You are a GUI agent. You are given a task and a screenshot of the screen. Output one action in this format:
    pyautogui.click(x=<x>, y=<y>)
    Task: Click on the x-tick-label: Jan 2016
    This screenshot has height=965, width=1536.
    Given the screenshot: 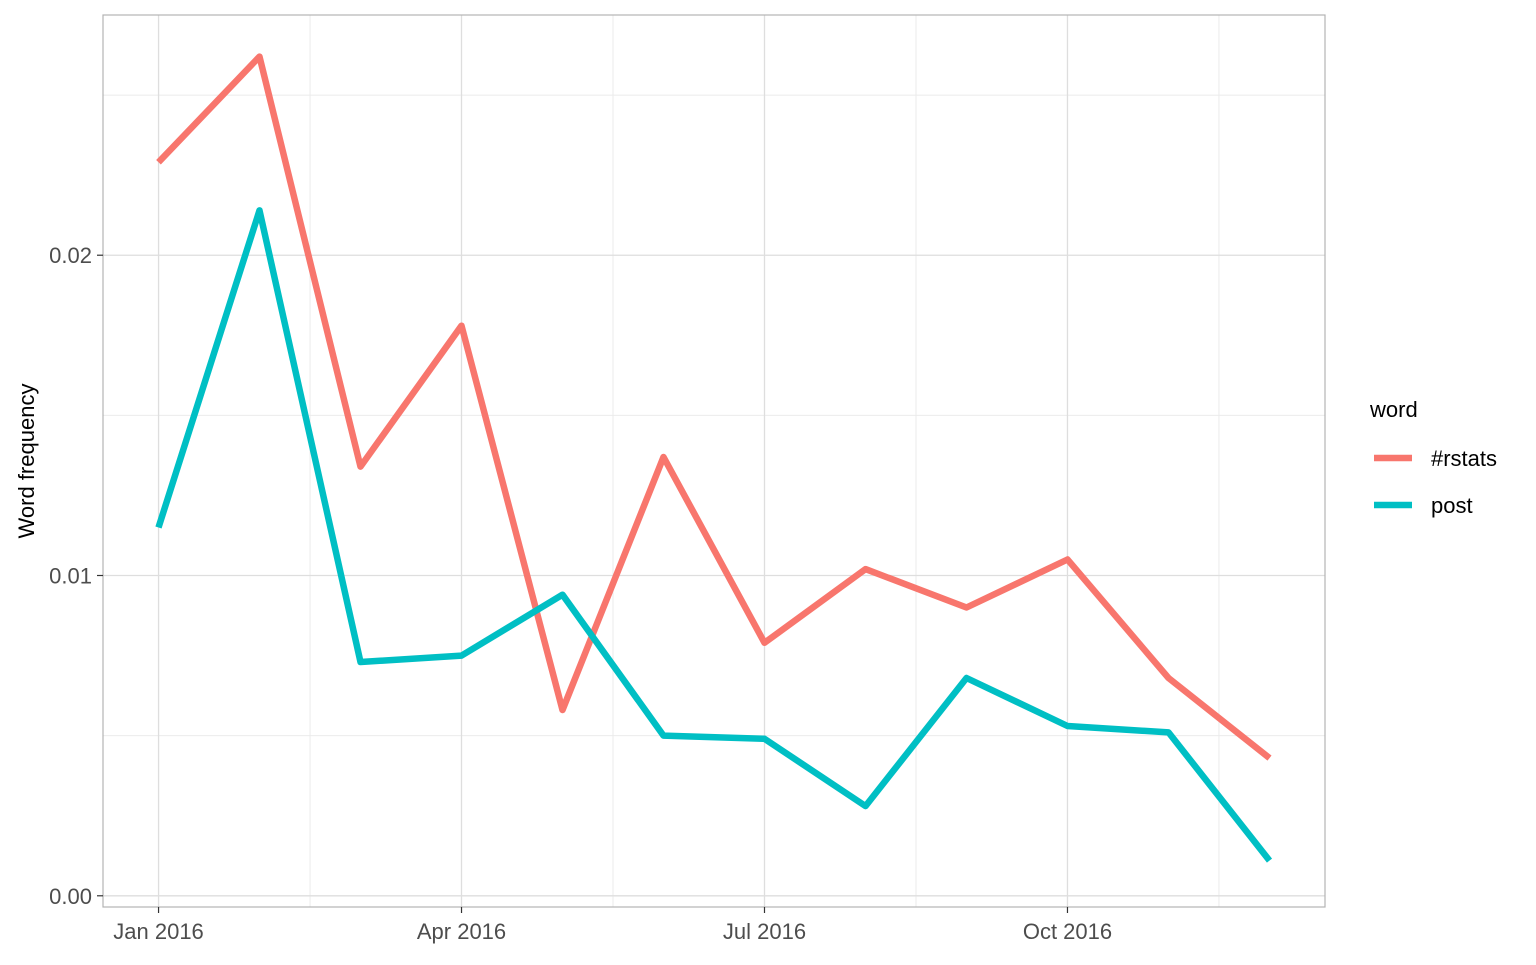 What is the action you would take?
    pyautogui.click(x=158, y=931)
    